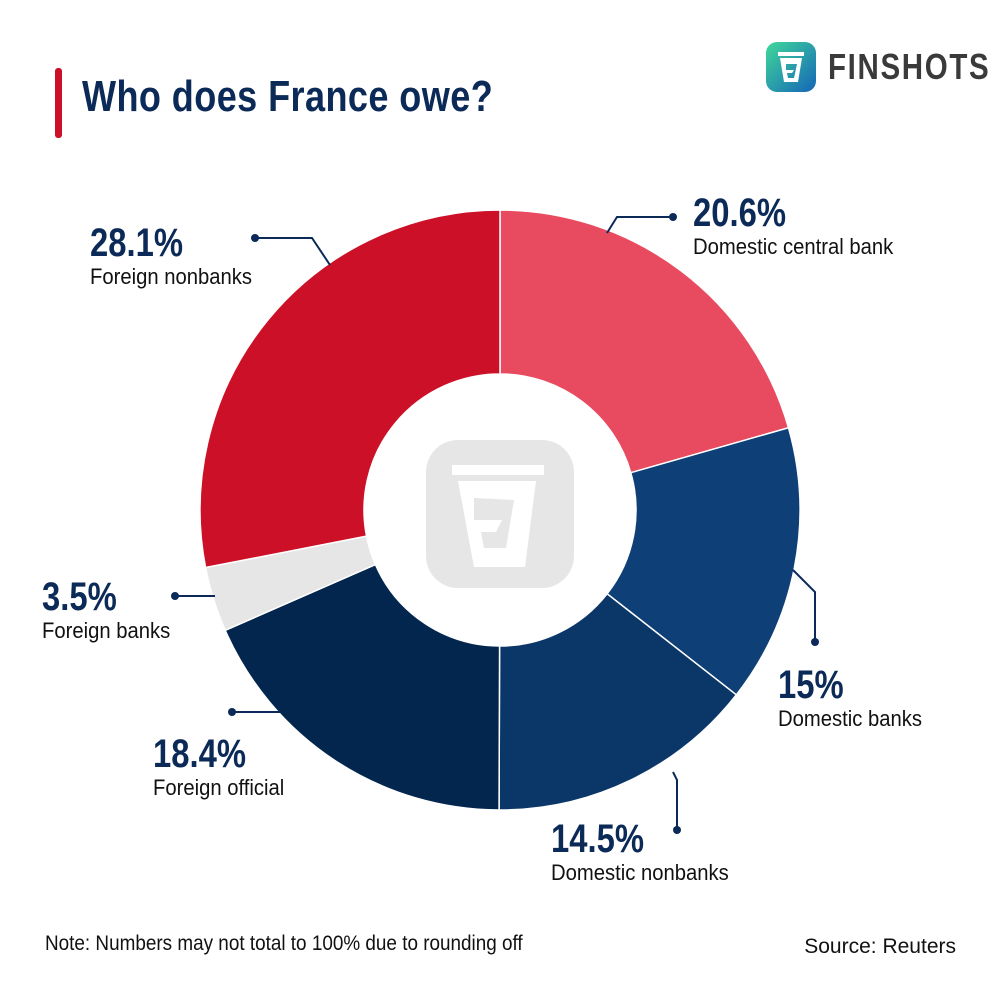 This screenshot has width=1000, height=1000. Describe the element at coordinates (137, 243) in the screenshot. I see `value-label: 28.1%` at that location.